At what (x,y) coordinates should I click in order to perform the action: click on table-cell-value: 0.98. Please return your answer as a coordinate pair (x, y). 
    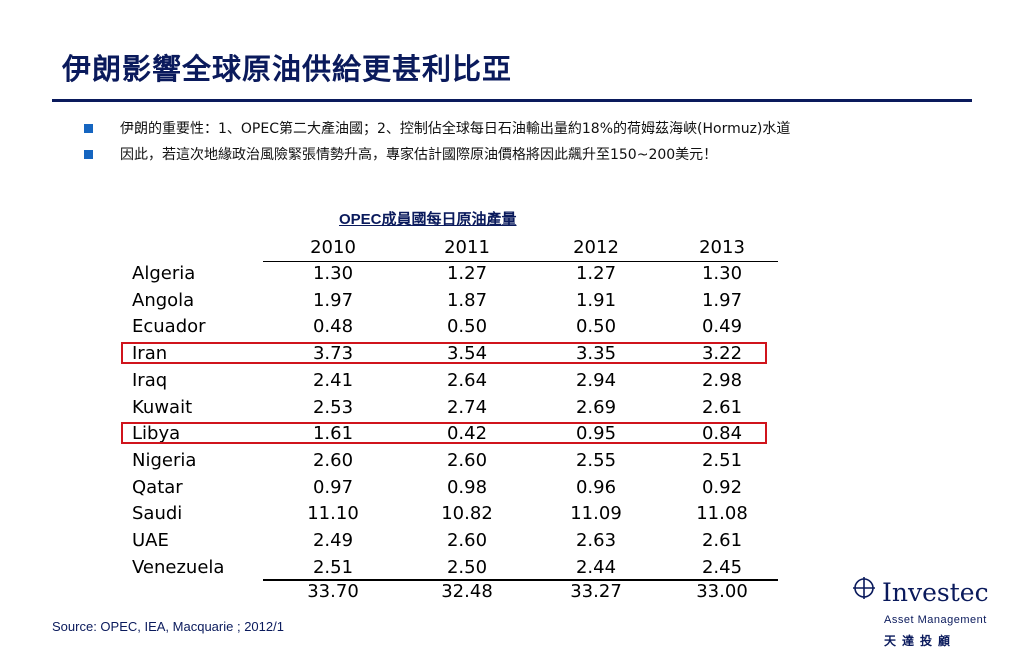
    Looking at the image, I should click on (467, 487).